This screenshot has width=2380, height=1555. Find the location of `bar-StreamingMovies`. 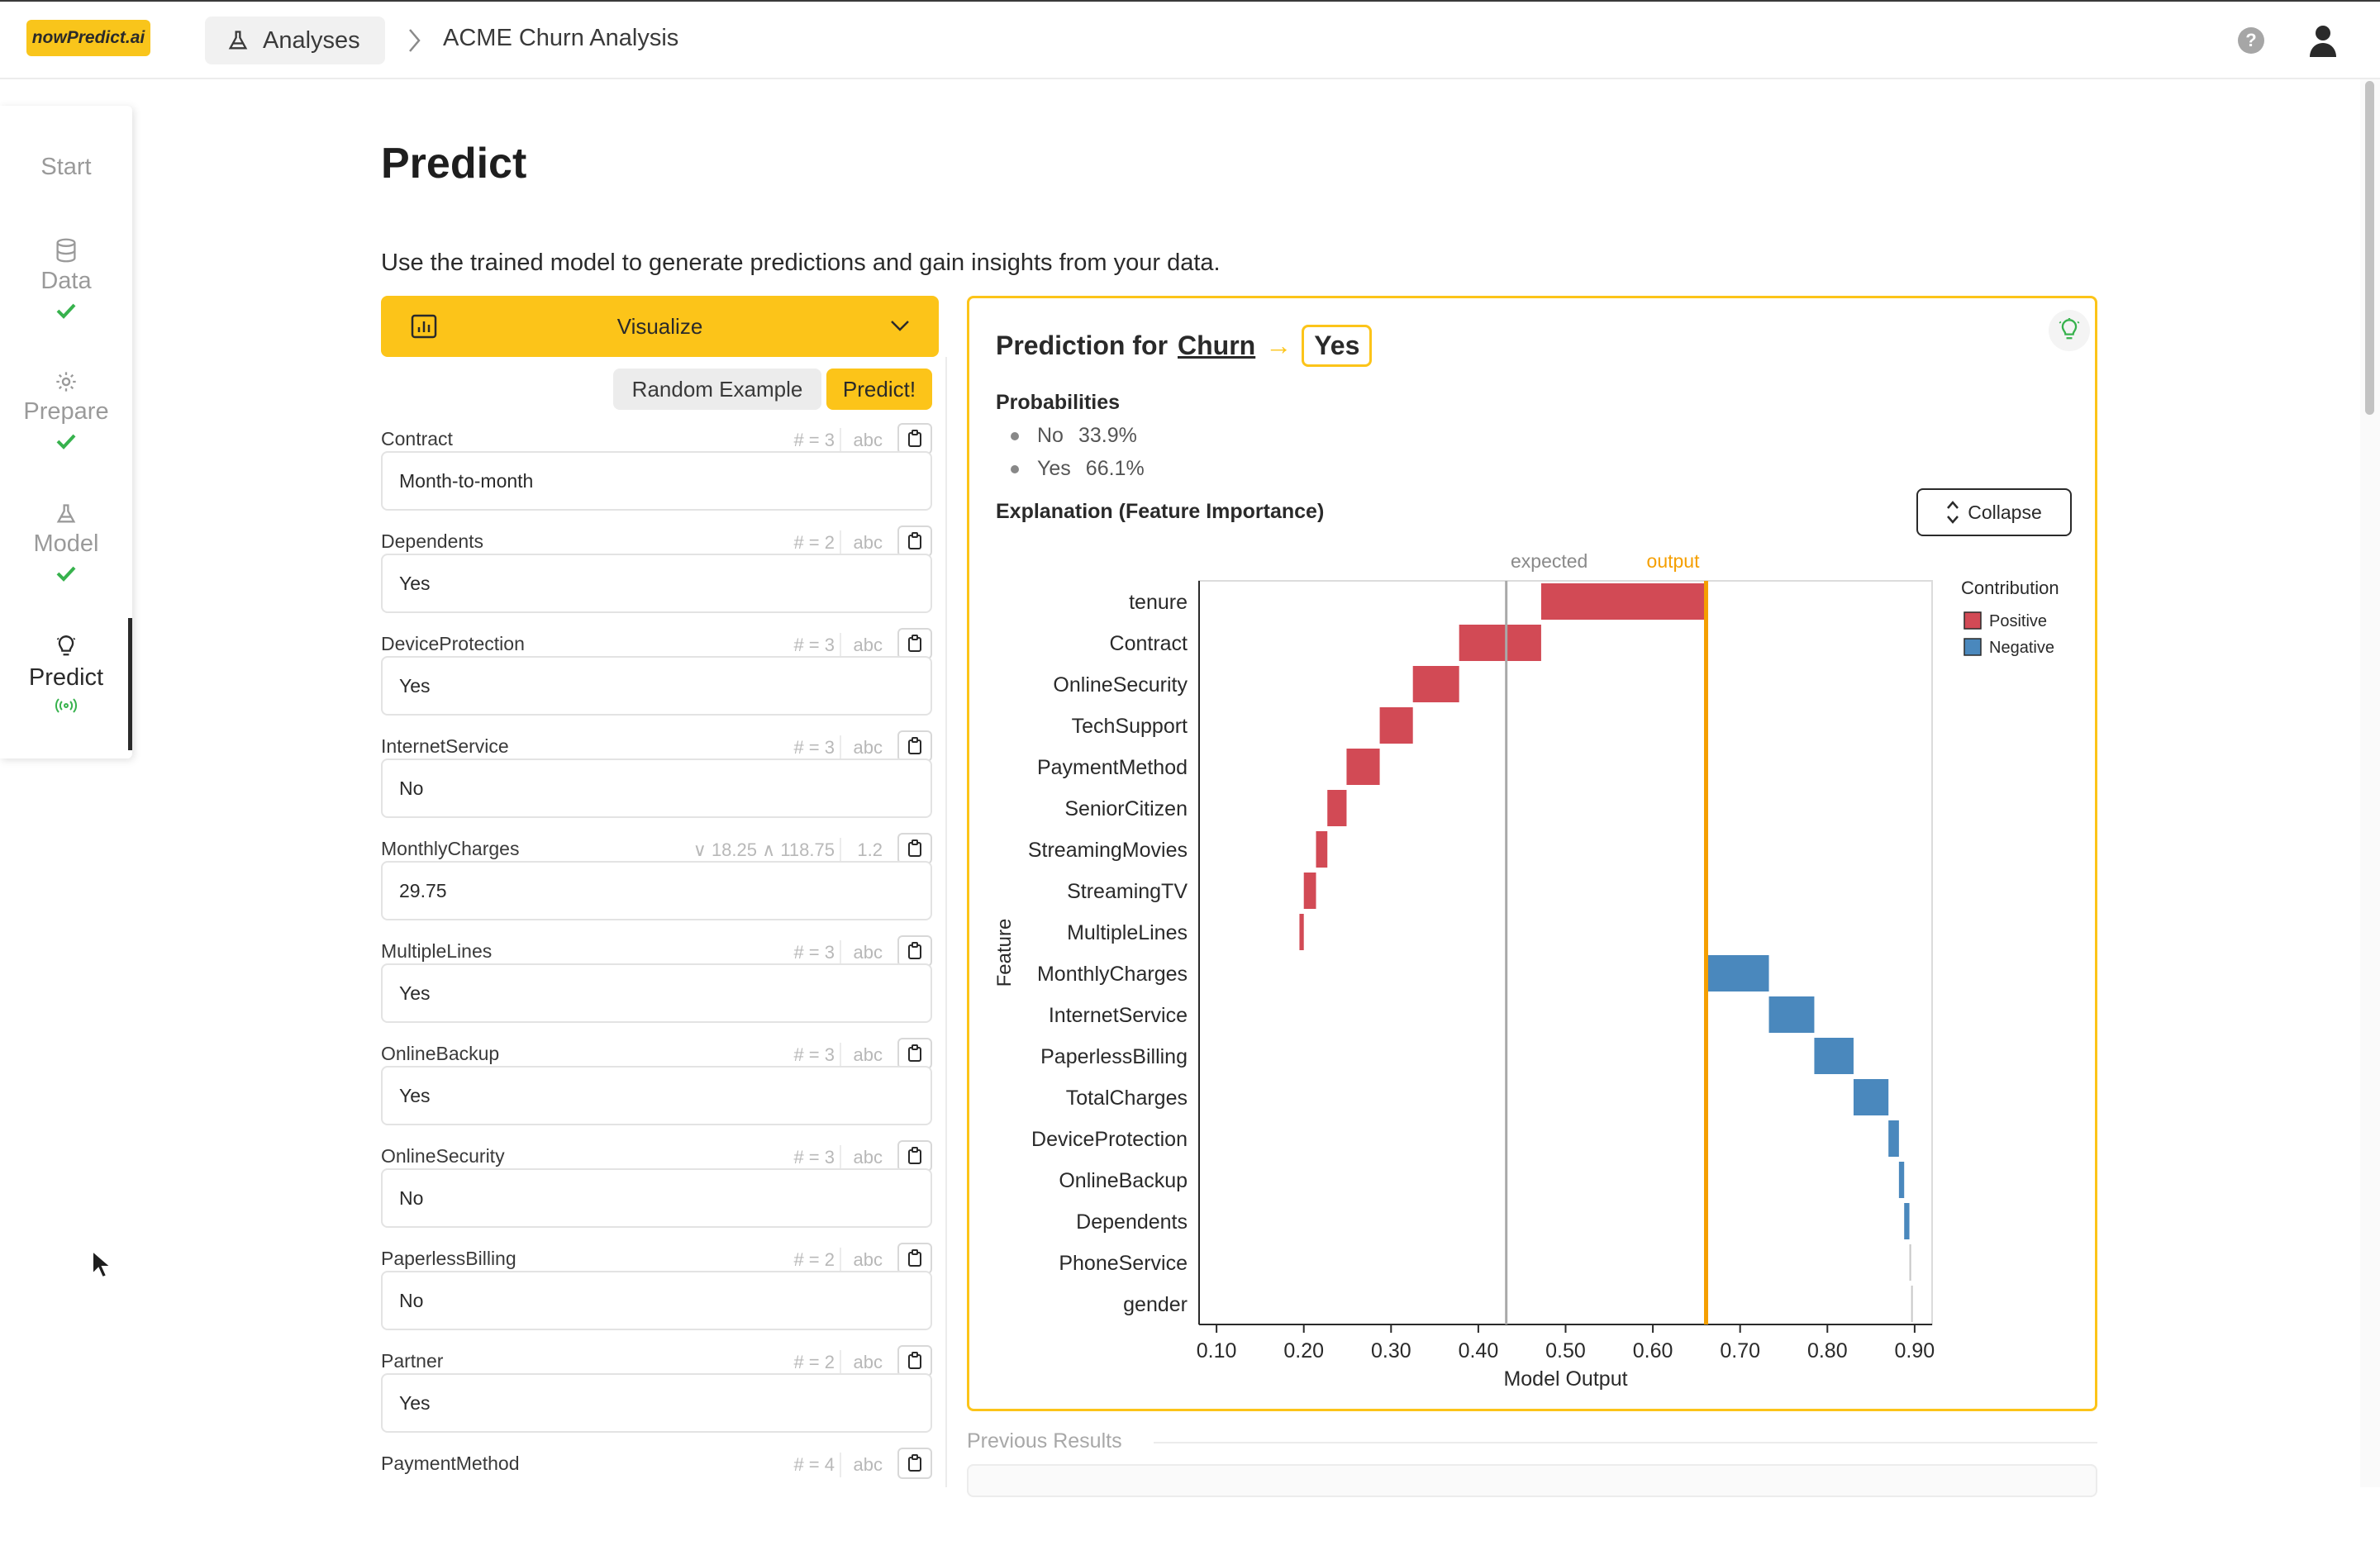

bar-StreamingMovies is located at coordinates (1322, 849).